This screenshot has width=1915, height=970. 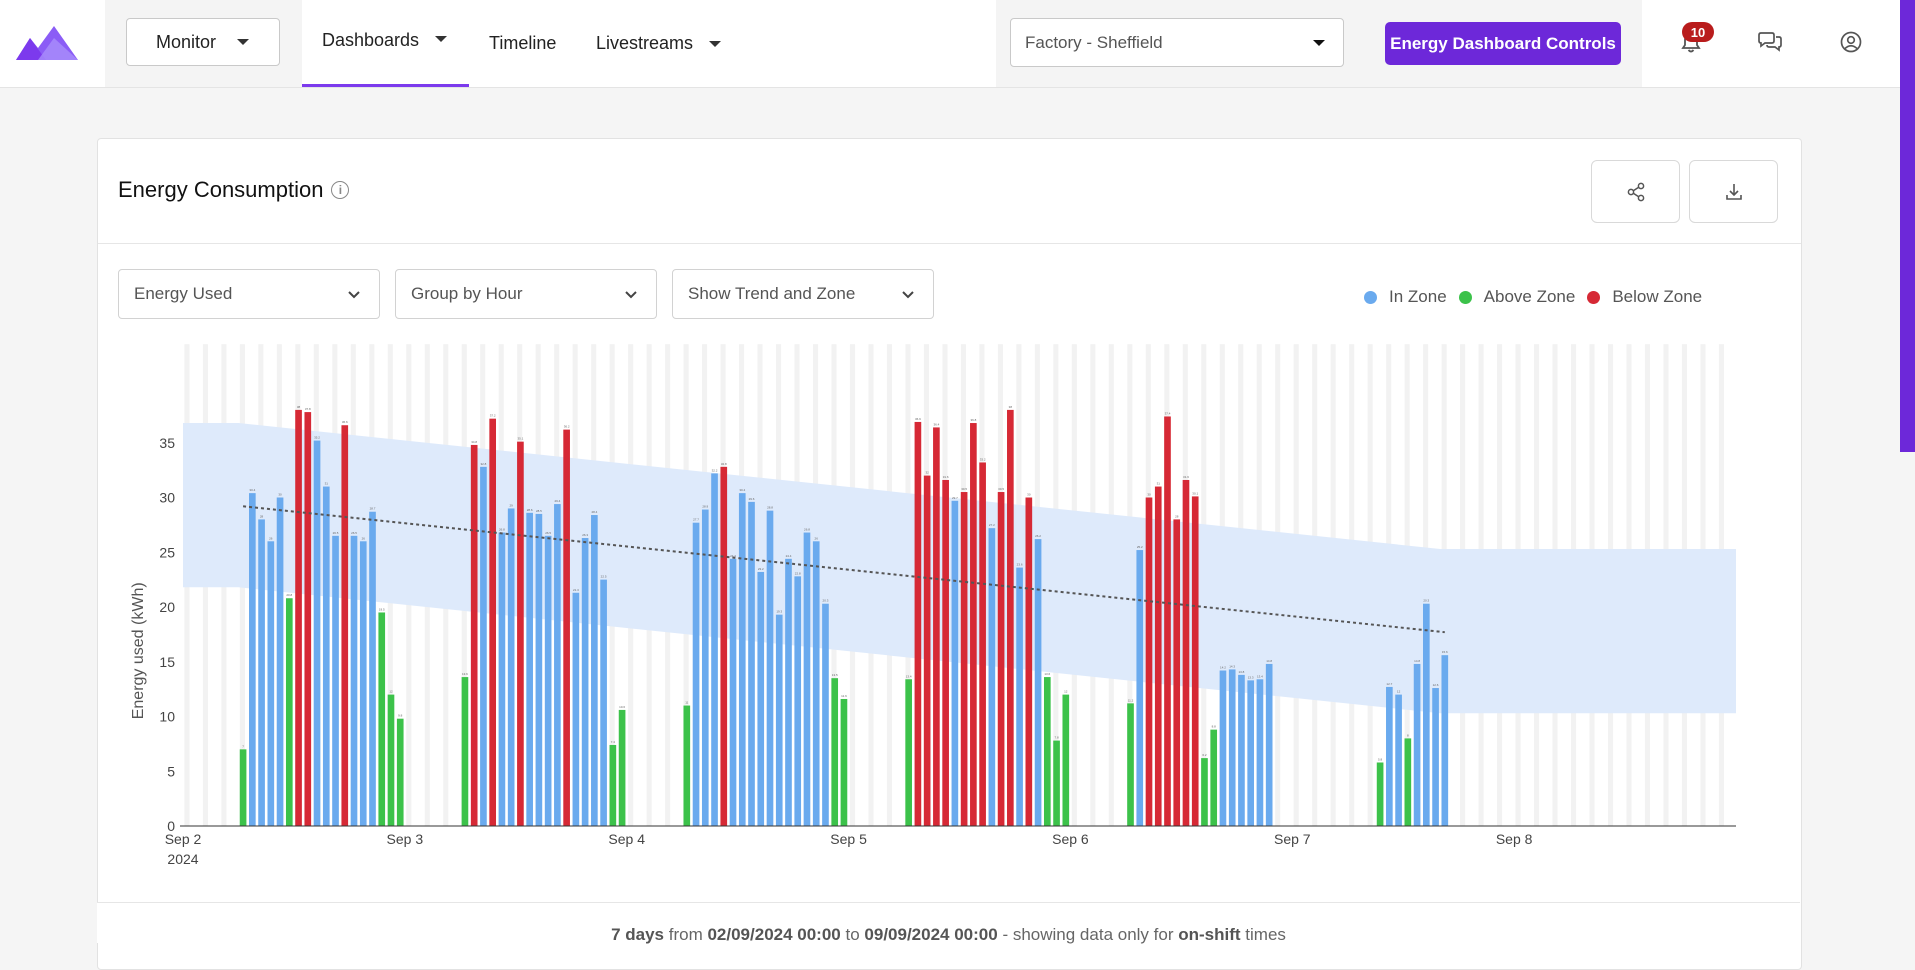 What do you see at coordinates (405, 839) in the screenshot?
I see `x-tick-label: Sep 3` at bounding box center [405, 839].